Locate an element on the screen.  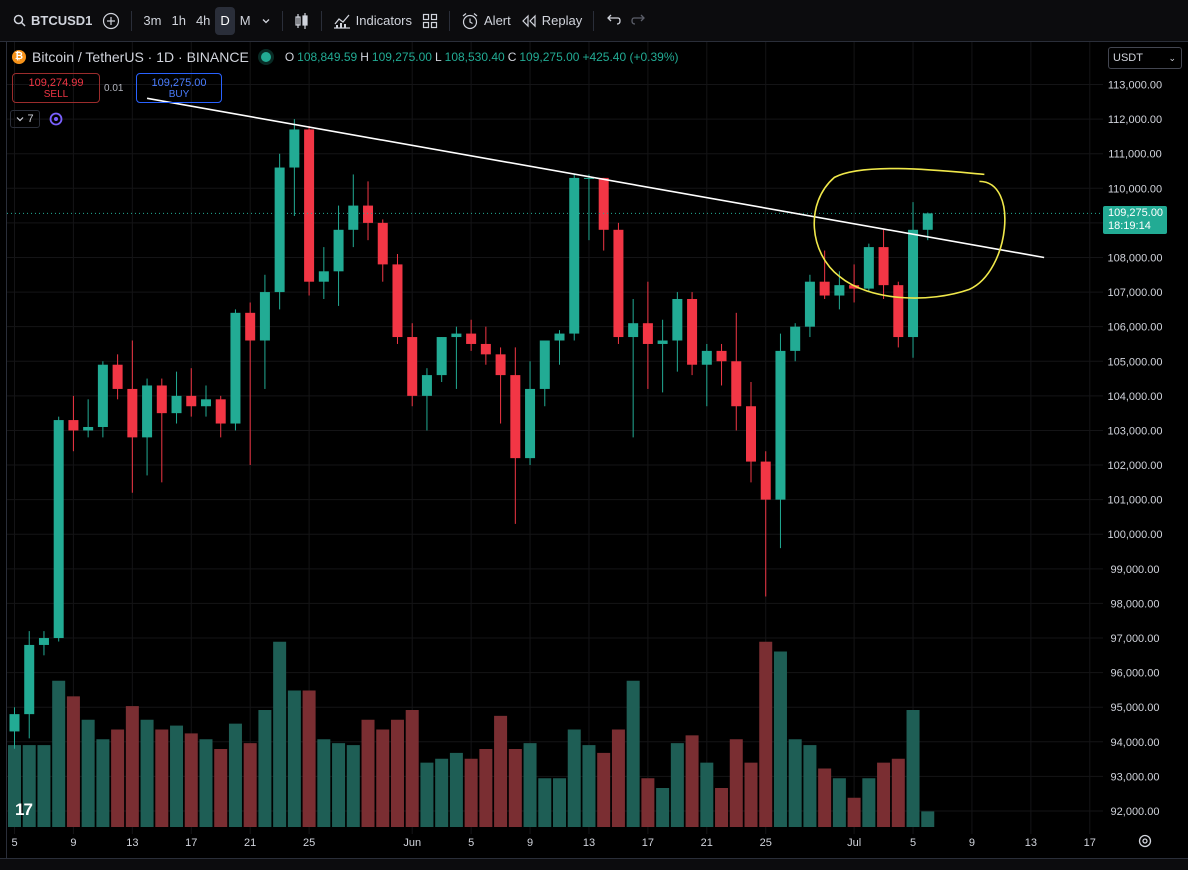
open-value: 108,849.59 is located at coordinates (327, 57).